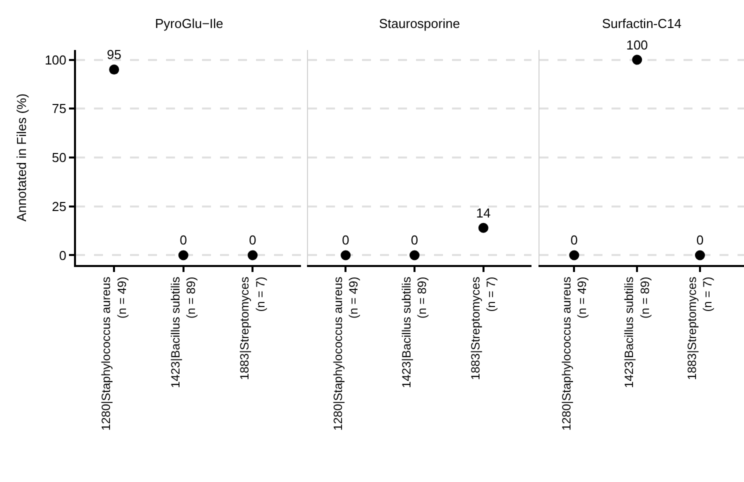 The width and height of the screenshot is (744, 482). I want to click on y-tick-label: 50, so click(59, 158).